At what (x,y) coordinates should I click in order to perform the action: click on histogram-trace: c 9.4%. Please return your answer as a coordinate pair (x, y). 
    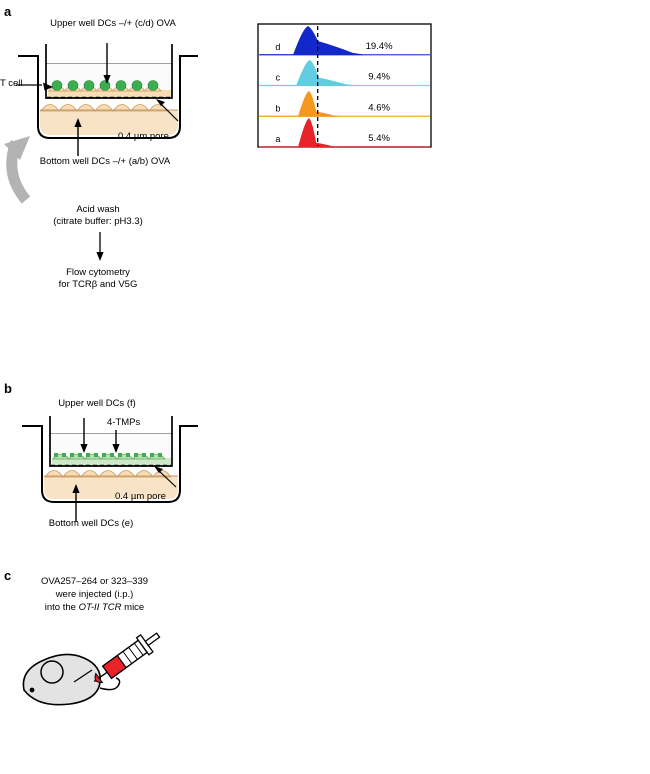
    Looking at the image, I should click on (344, 73).